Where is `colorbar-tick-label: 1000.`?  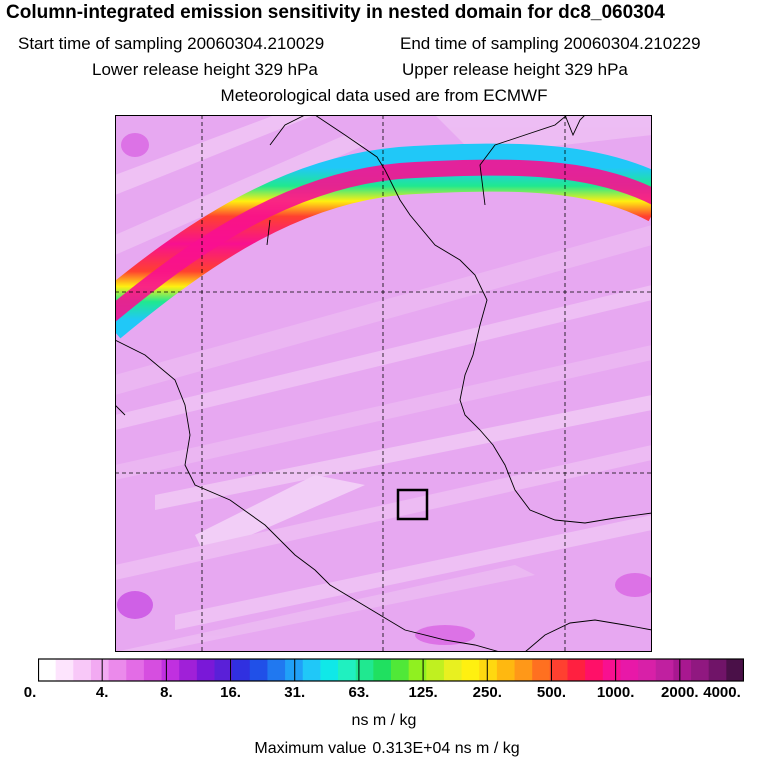
colorbar-tick-label: 1000. is located at coordinates (615, 692).